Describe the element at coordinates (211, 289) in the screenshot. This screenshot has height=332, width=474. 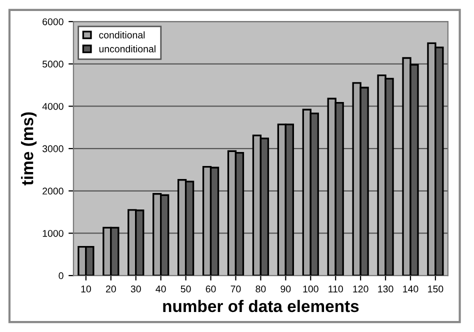
I see `x-tick-label: 60` at that location.